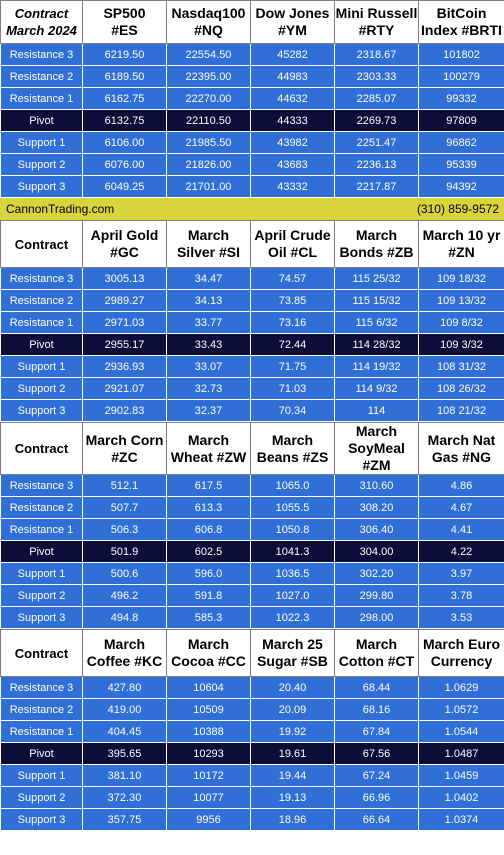  I want to click on level-value: 6219.50, so click(124, 54).